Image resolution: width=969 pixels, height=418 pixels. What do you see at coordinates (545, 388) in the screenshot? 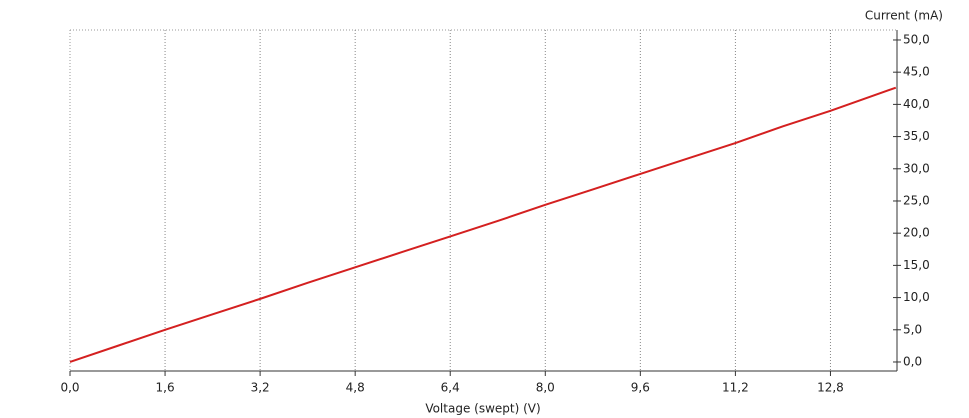
I see `x-tick-label: 8,0` at bounding box center [545, 388].